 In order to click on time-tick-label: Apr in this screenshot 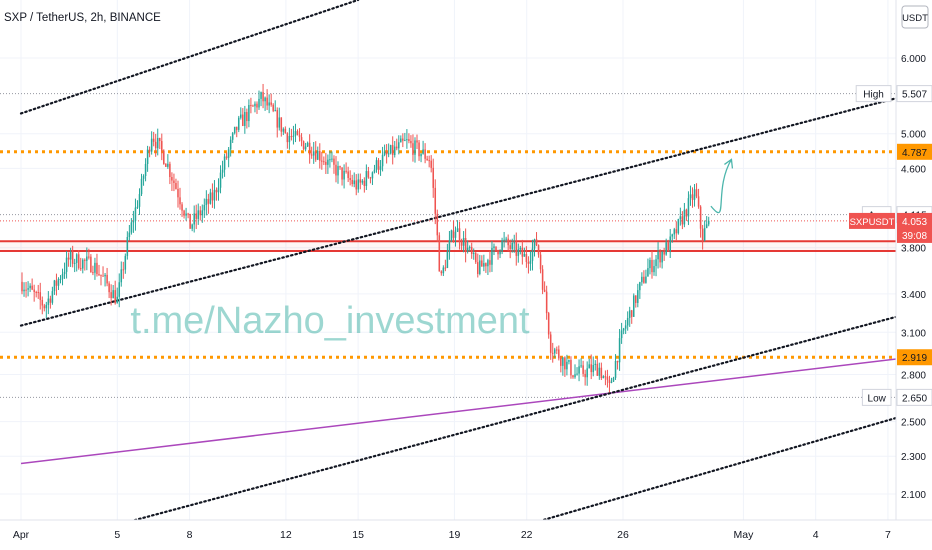, I will do `click(21, 535)`.